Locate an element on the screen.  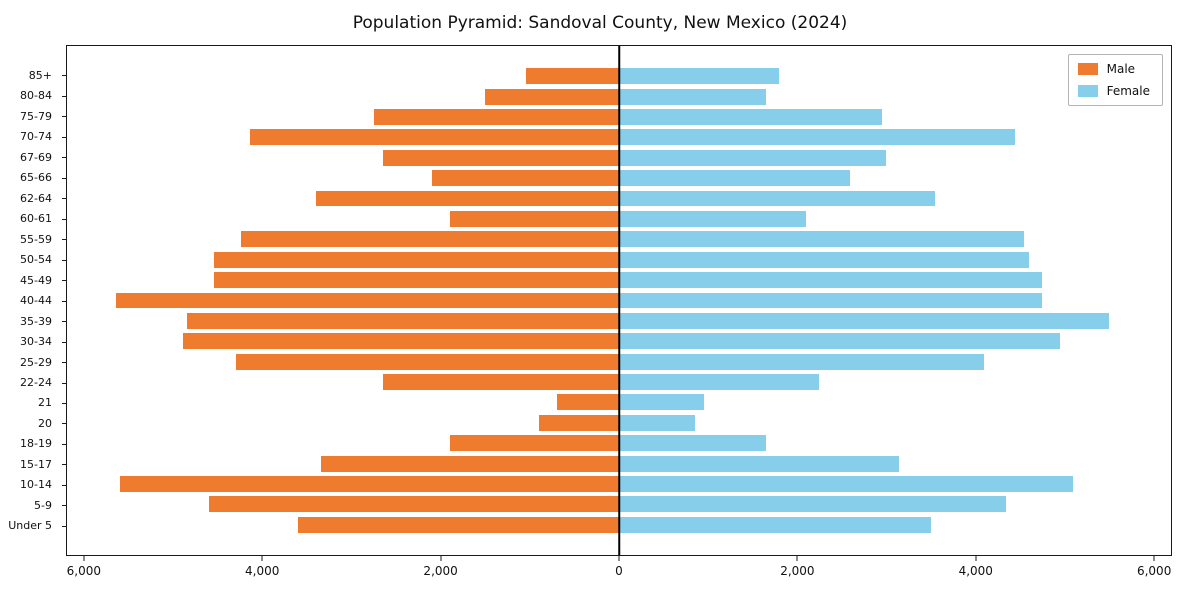
y-tick-label: Under 5 is located at coordinates (30, 526).